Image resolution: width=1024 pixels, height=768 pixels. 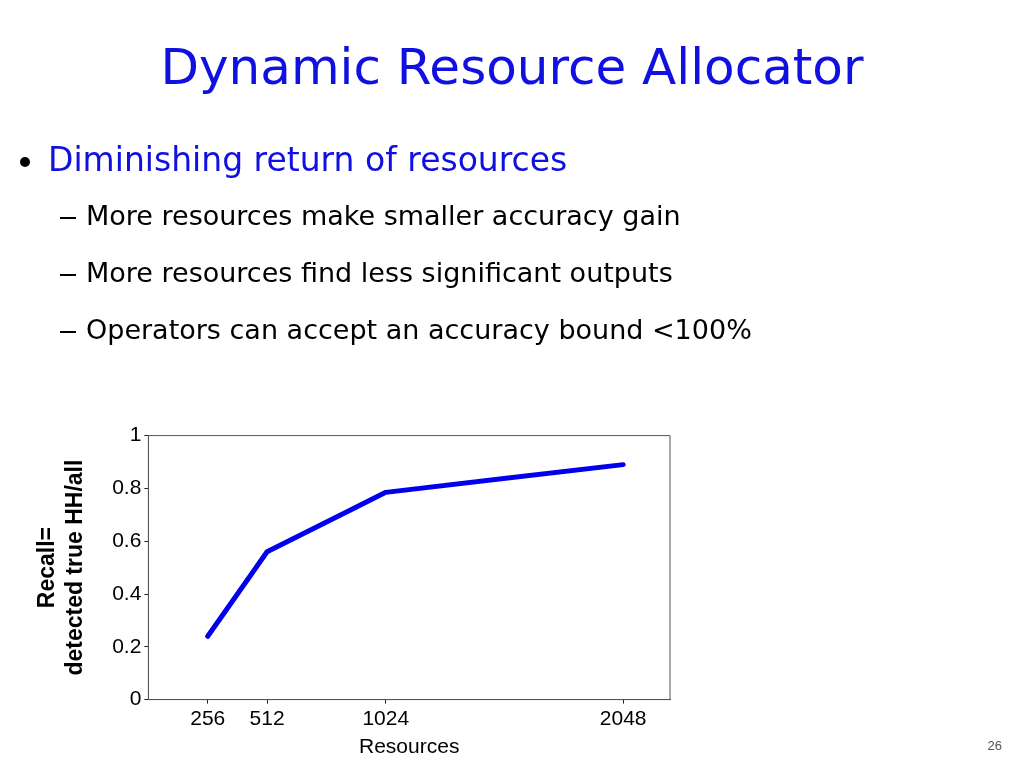 What do you see at coordinates (623, 717) in the screenshot?
I see `x-tick-label: 2048` at bounding box center [623, 717].